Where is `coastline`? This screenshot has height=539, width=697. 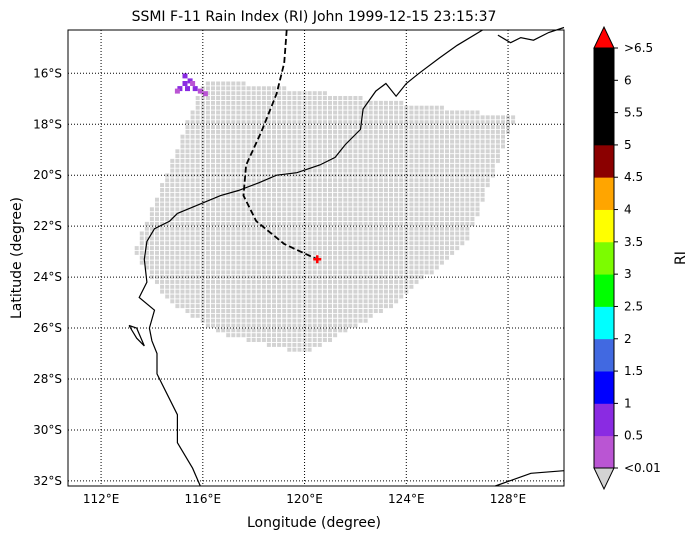
coastline is located at coordinates (136, 335).